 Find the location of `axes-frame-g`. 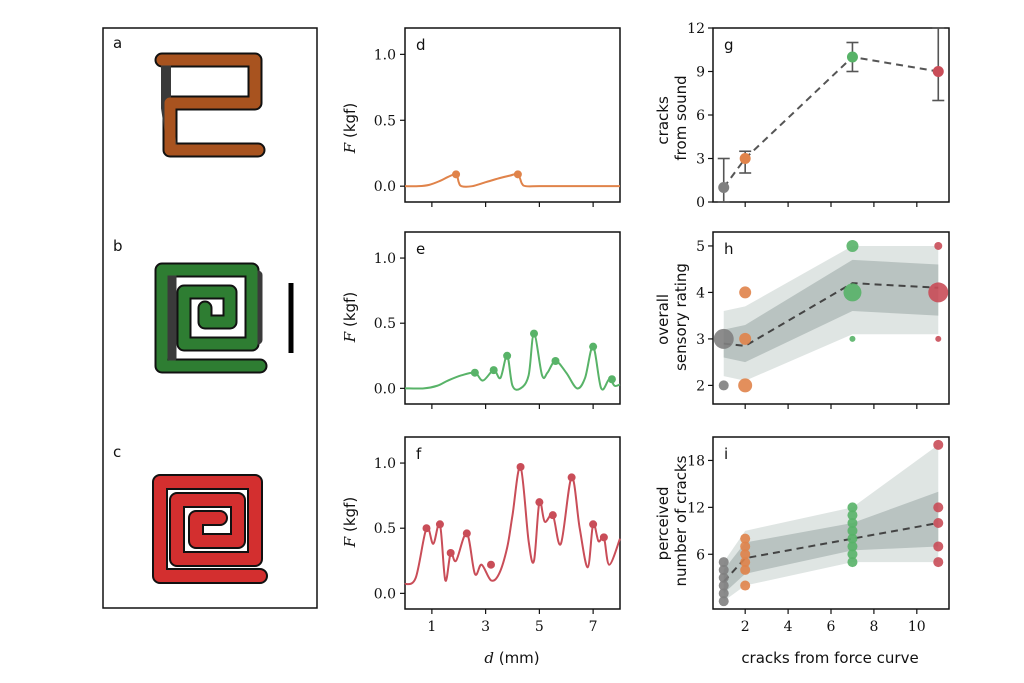

axes-frame-g is located at coordinates (831, 115).